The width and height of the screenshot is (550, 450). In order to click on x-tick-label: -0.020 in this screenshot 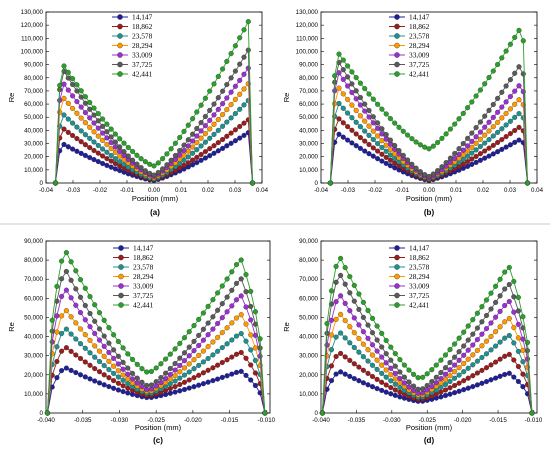, I will do `click(463, 420)`.